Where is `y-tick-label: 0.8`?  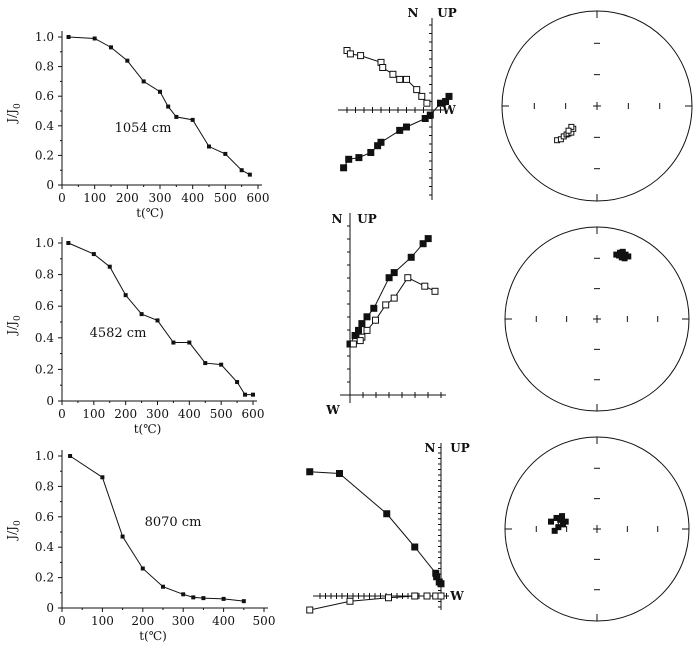 y-tick-label: 0.8 is located at coordinates (44, 67).